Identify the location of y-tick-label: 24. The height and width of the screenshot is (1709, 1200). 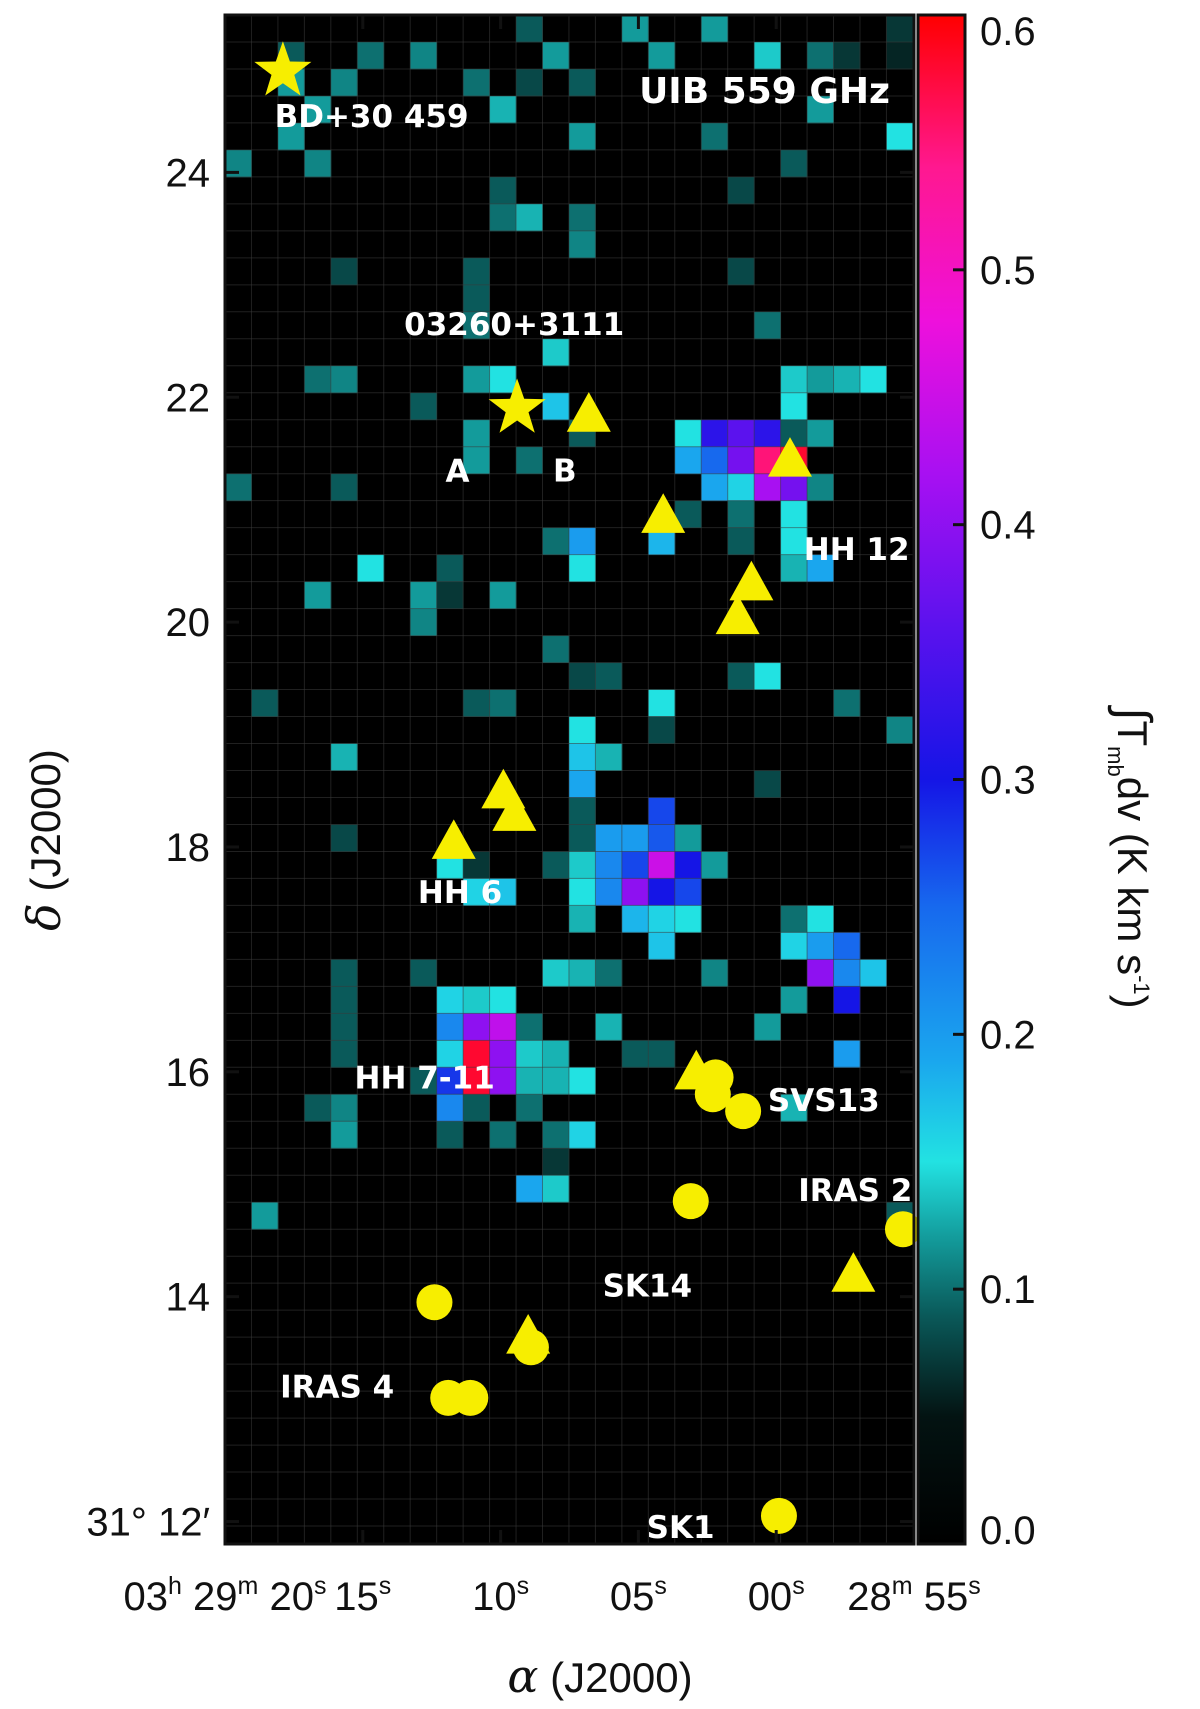
(188, 173).